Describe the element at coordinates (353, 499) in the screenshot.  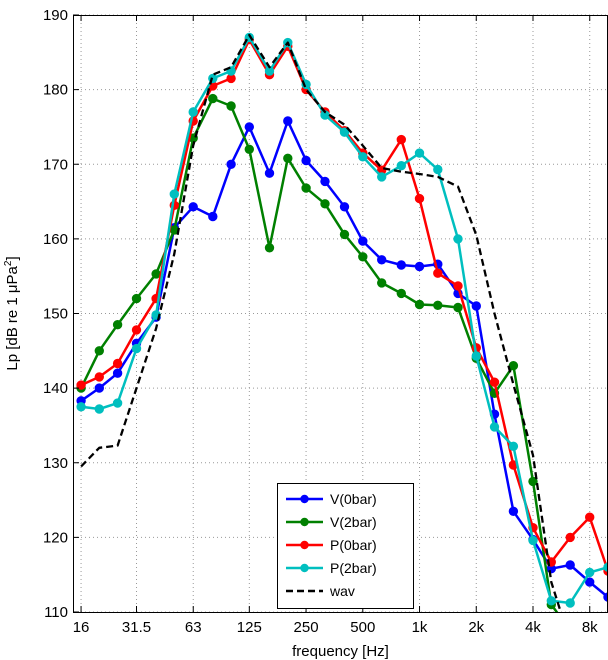
I see `legend-label-v-0bar: V(0bar)` at that location.